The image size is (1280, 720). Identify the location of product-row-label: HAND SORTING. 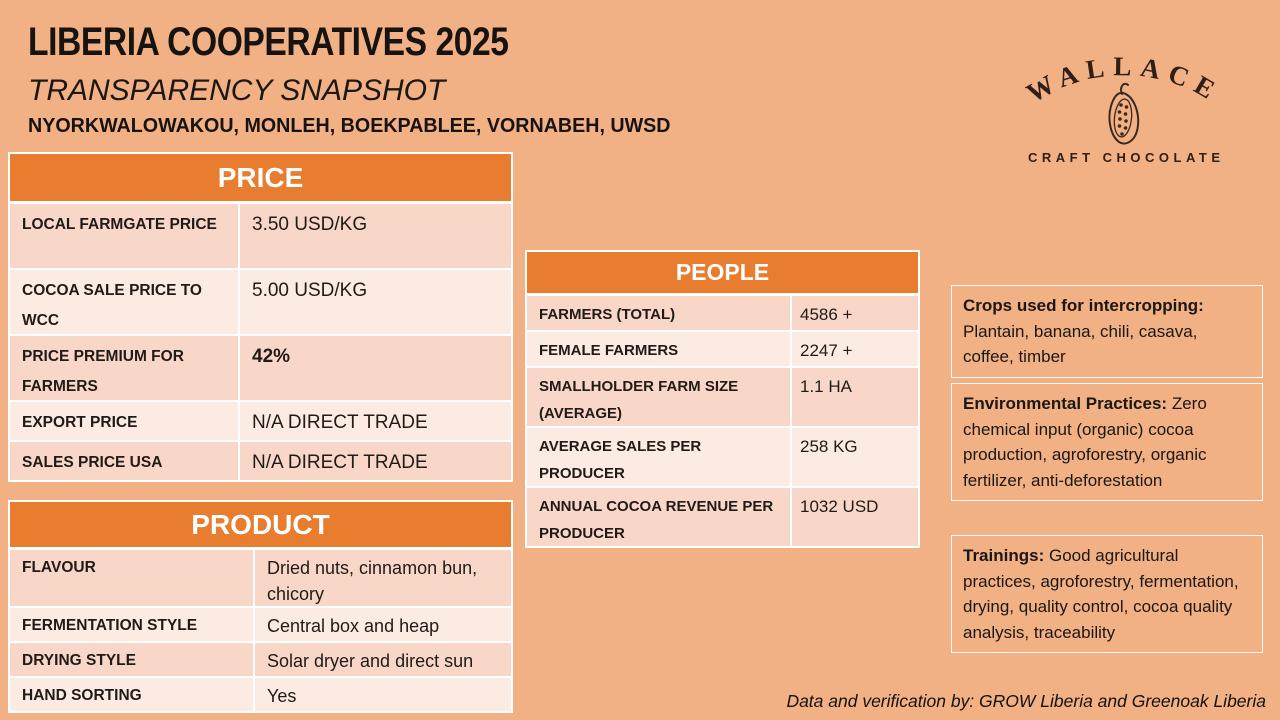
(131, 694).